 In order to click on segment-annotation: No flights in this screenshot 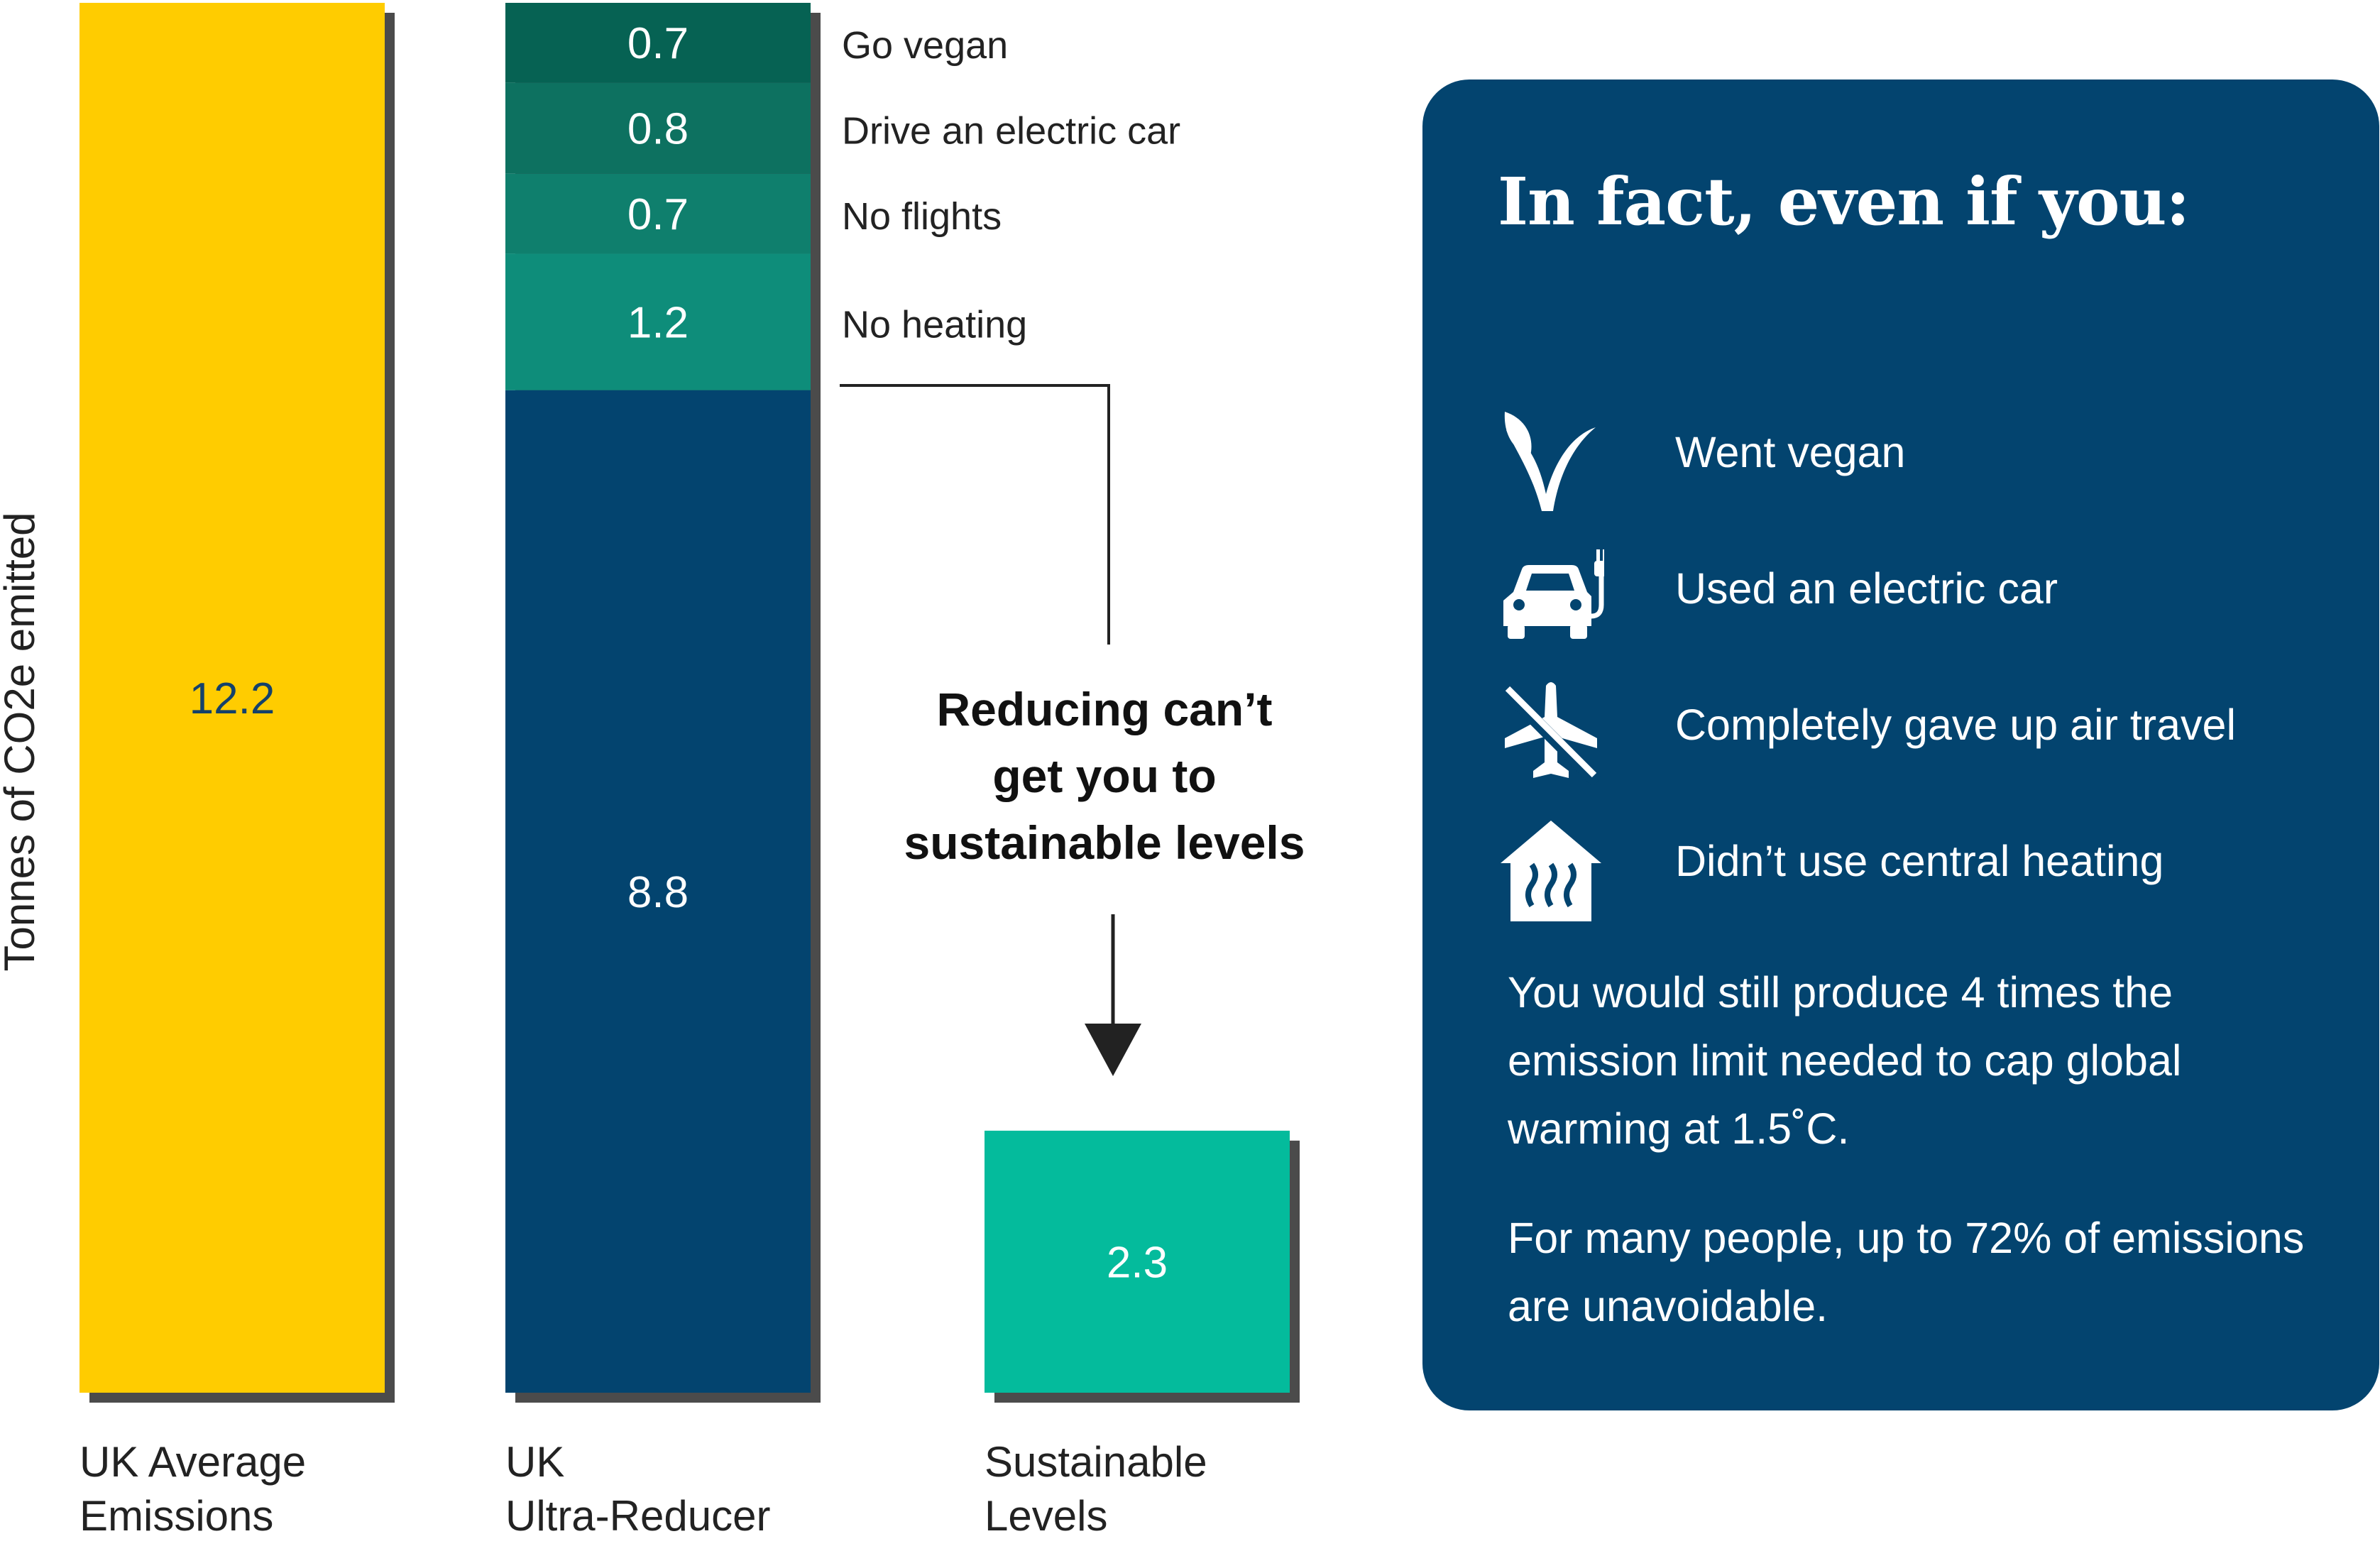, I will do `click(922, 216)`.